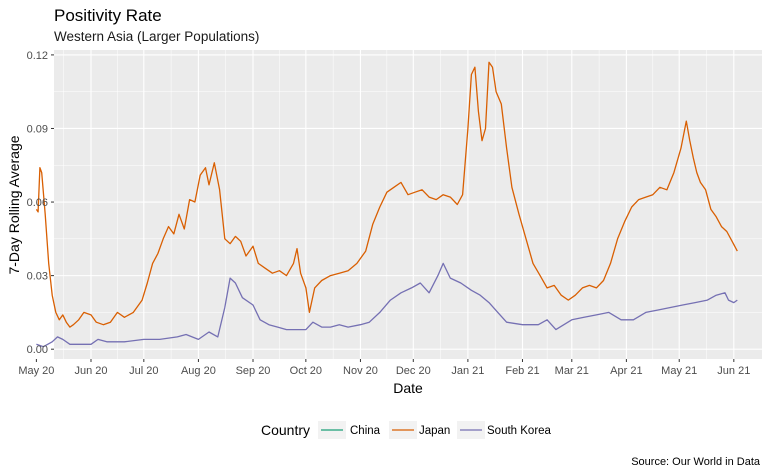 The image size is (768, 474). I want to click on y-axis: 0.00 0.03 0.06 0.09 0.12, so click(40, 203).